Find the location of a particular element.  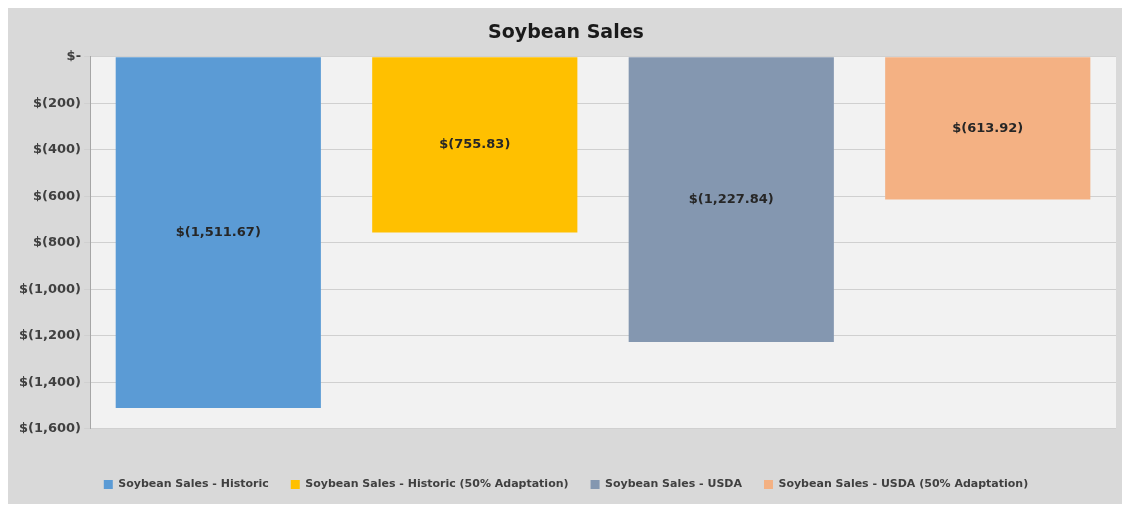

y-tick-label: $- is located at coordinates (74, 56).